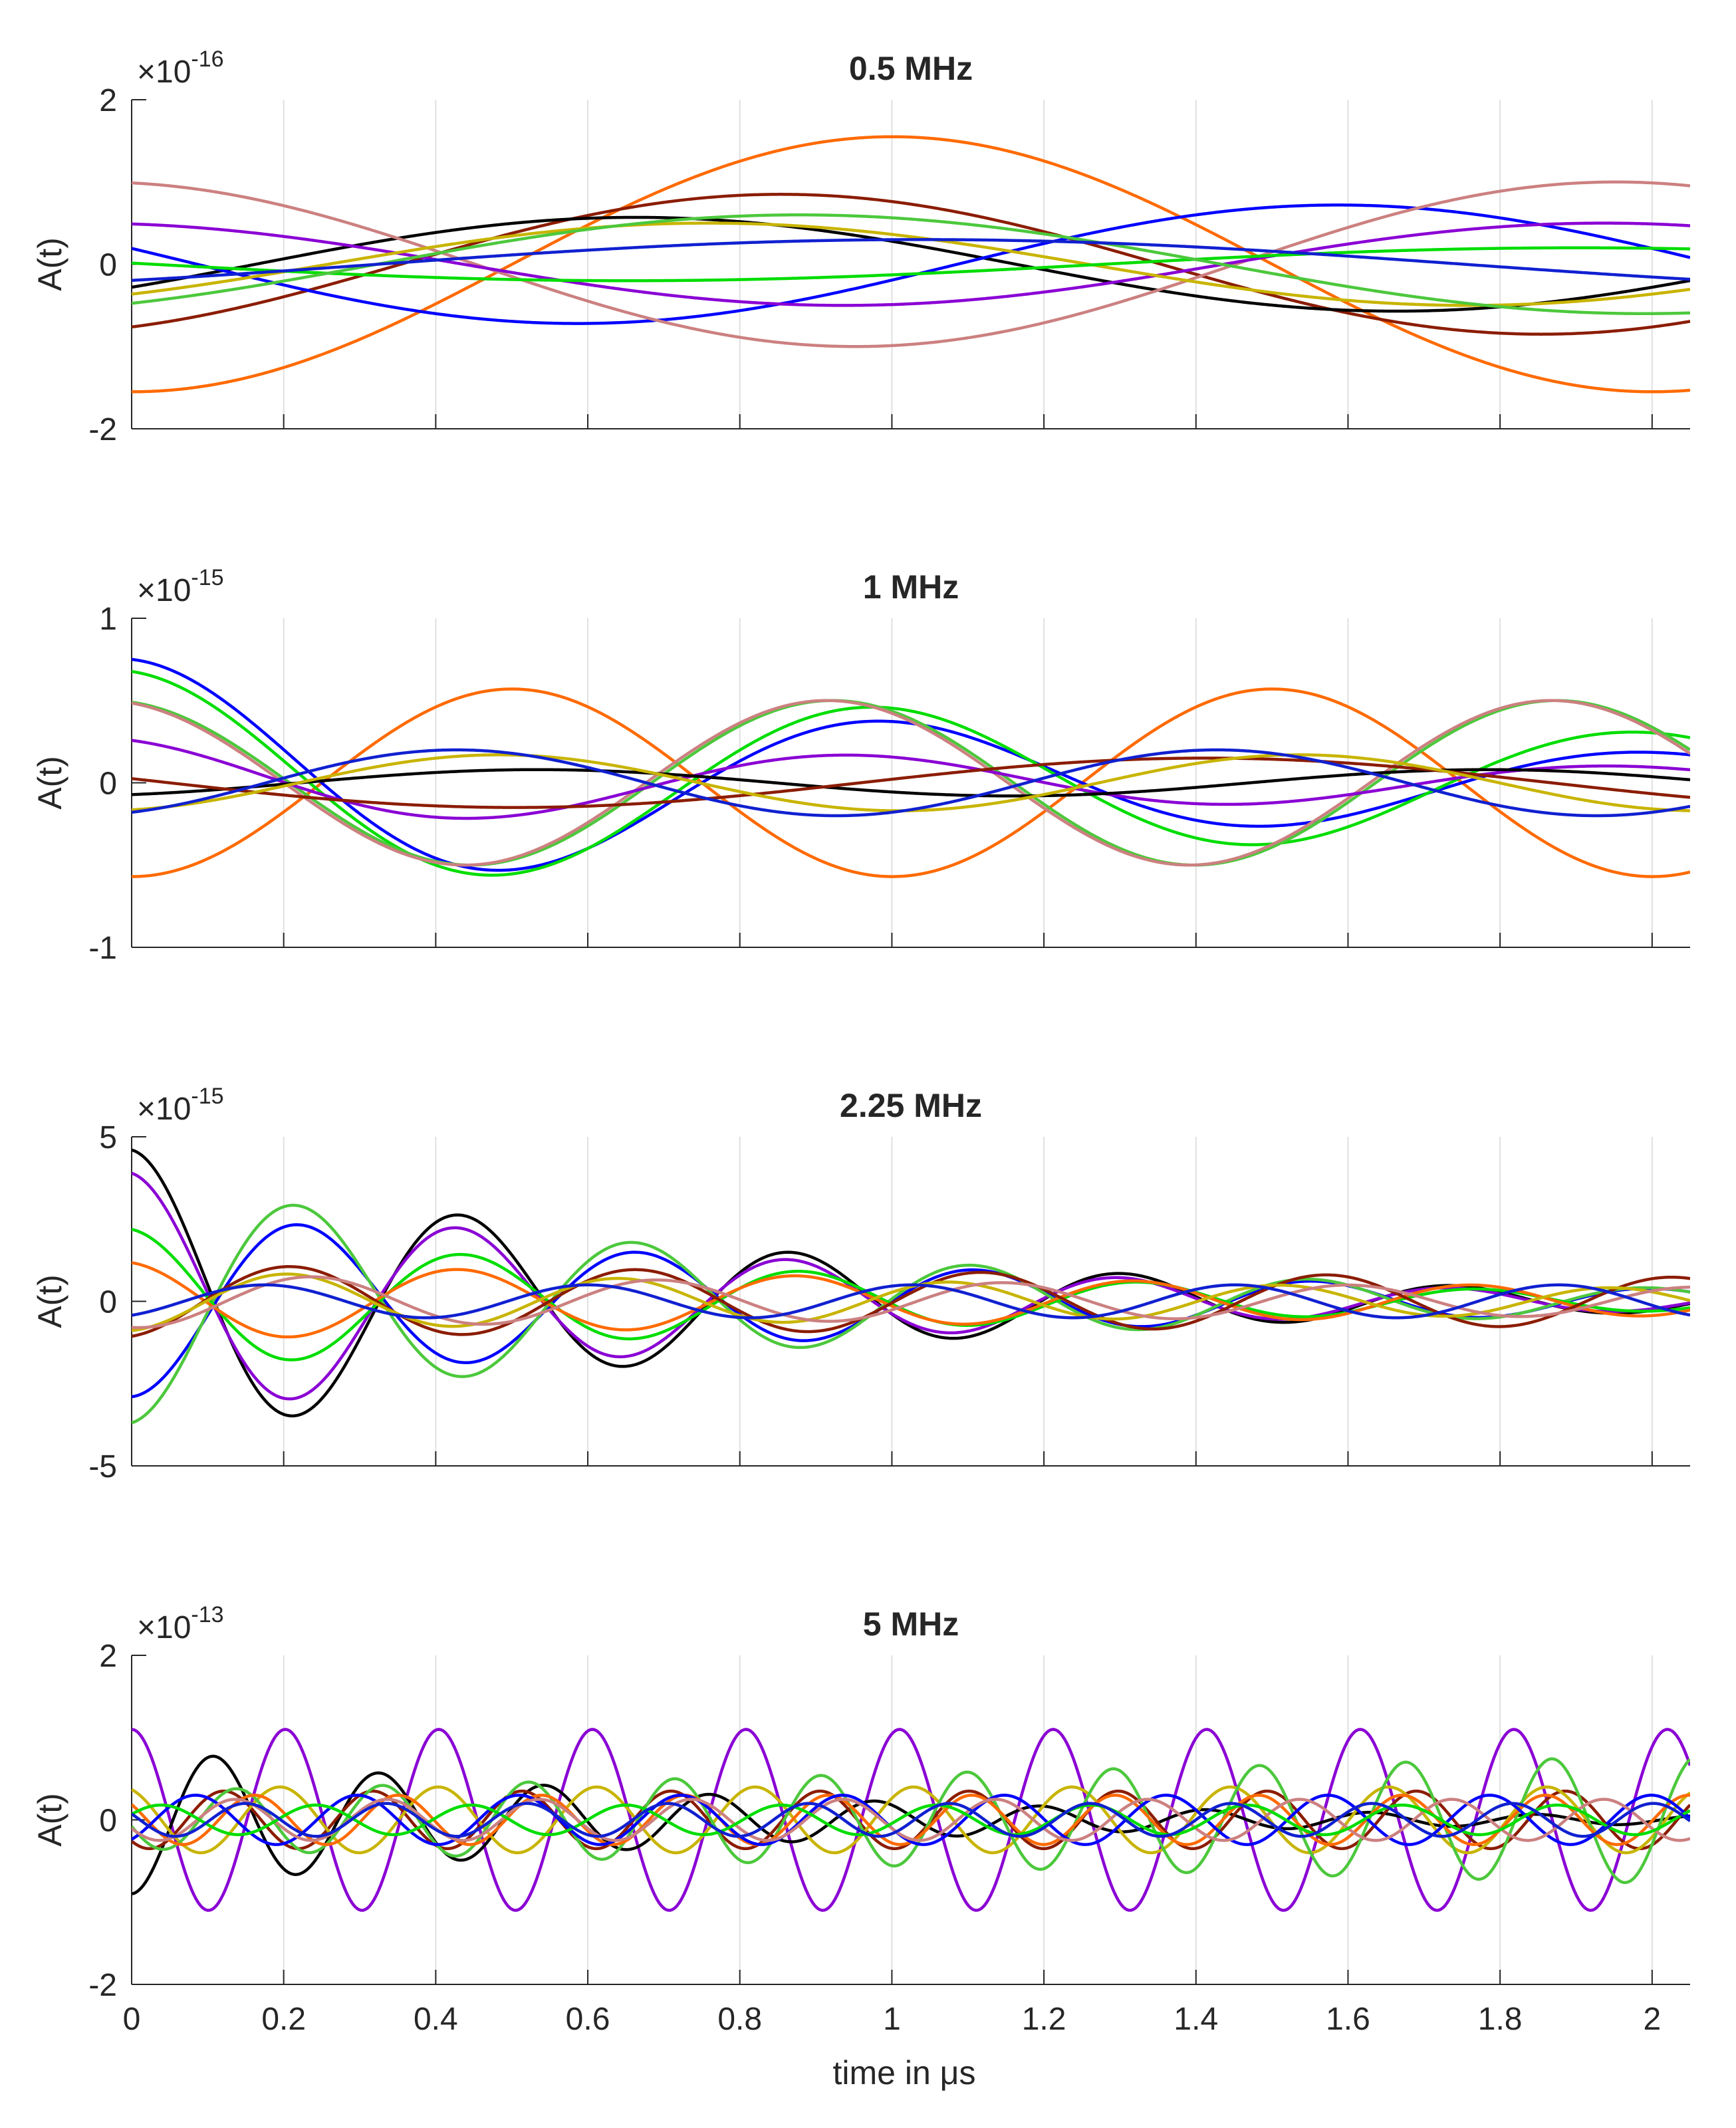 The width and height of the screenshot is (1736, 2128). Describe the element at coordinates (1348, 2019) in the screenshot. I see `x-tick-label: 1.6` at that location.